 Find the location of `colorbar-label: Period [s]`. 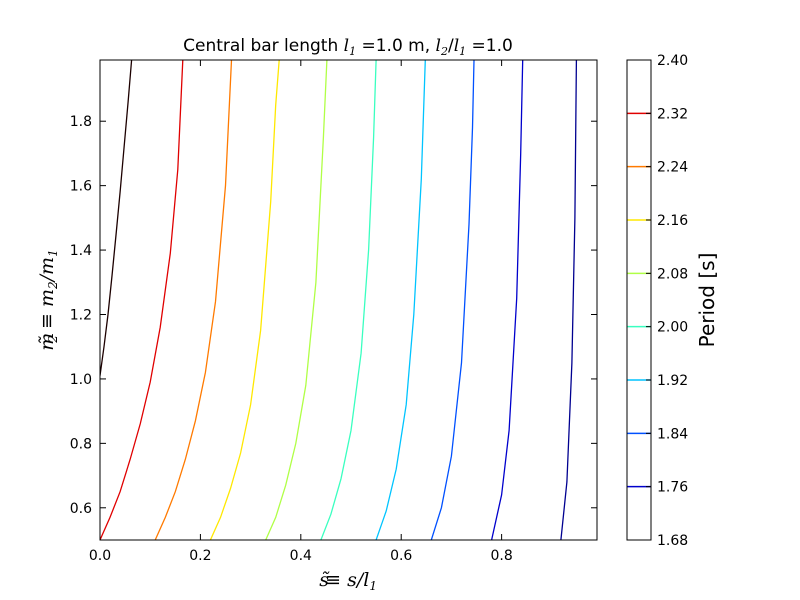

colorbar-label: Period [s] is located at coordinates (707, 300).